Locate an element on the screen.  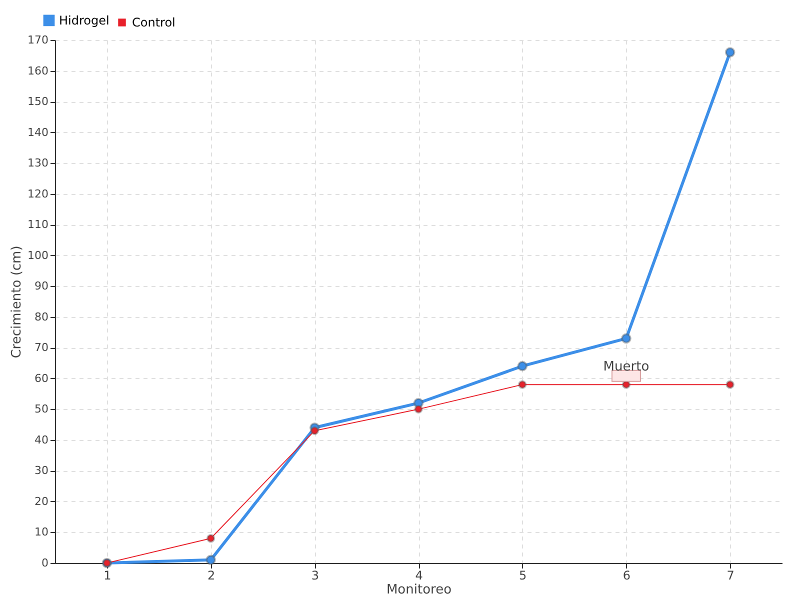
x-tick-label: 4 is located at coordinates (419, 575).